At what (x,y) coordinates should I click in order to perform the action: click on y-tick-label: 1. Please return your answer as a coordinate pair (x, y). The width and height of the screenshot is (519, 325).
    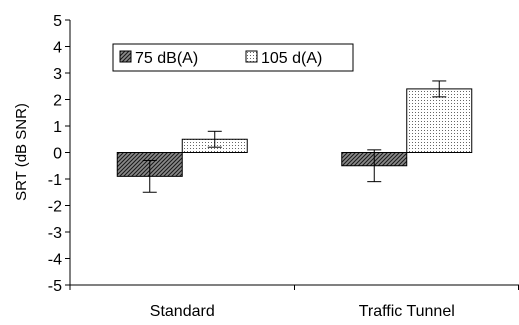
    Looking at the image, I should click on (57, 127).